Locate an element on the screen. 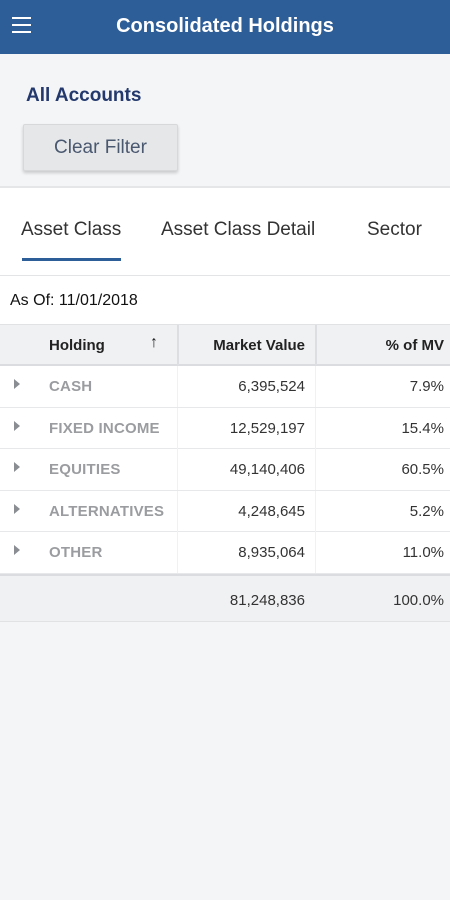  holding-name: EQUITIES is located at coordinates (85, 469).